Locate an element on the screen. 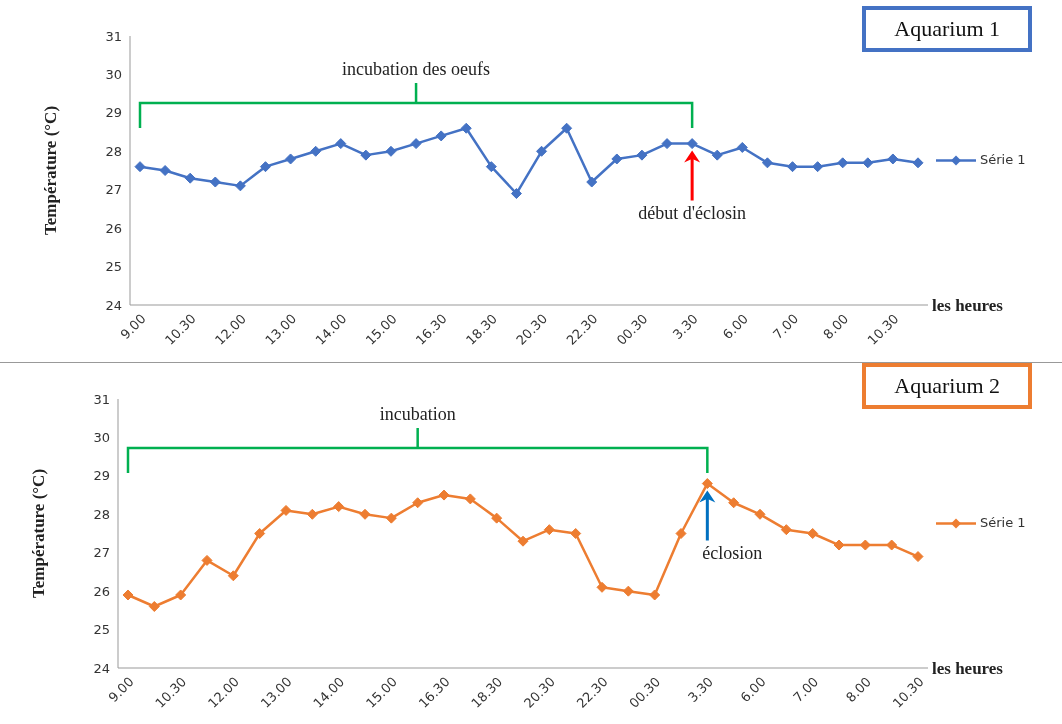  annotation: éclosion is located at coordinates (732, 552).